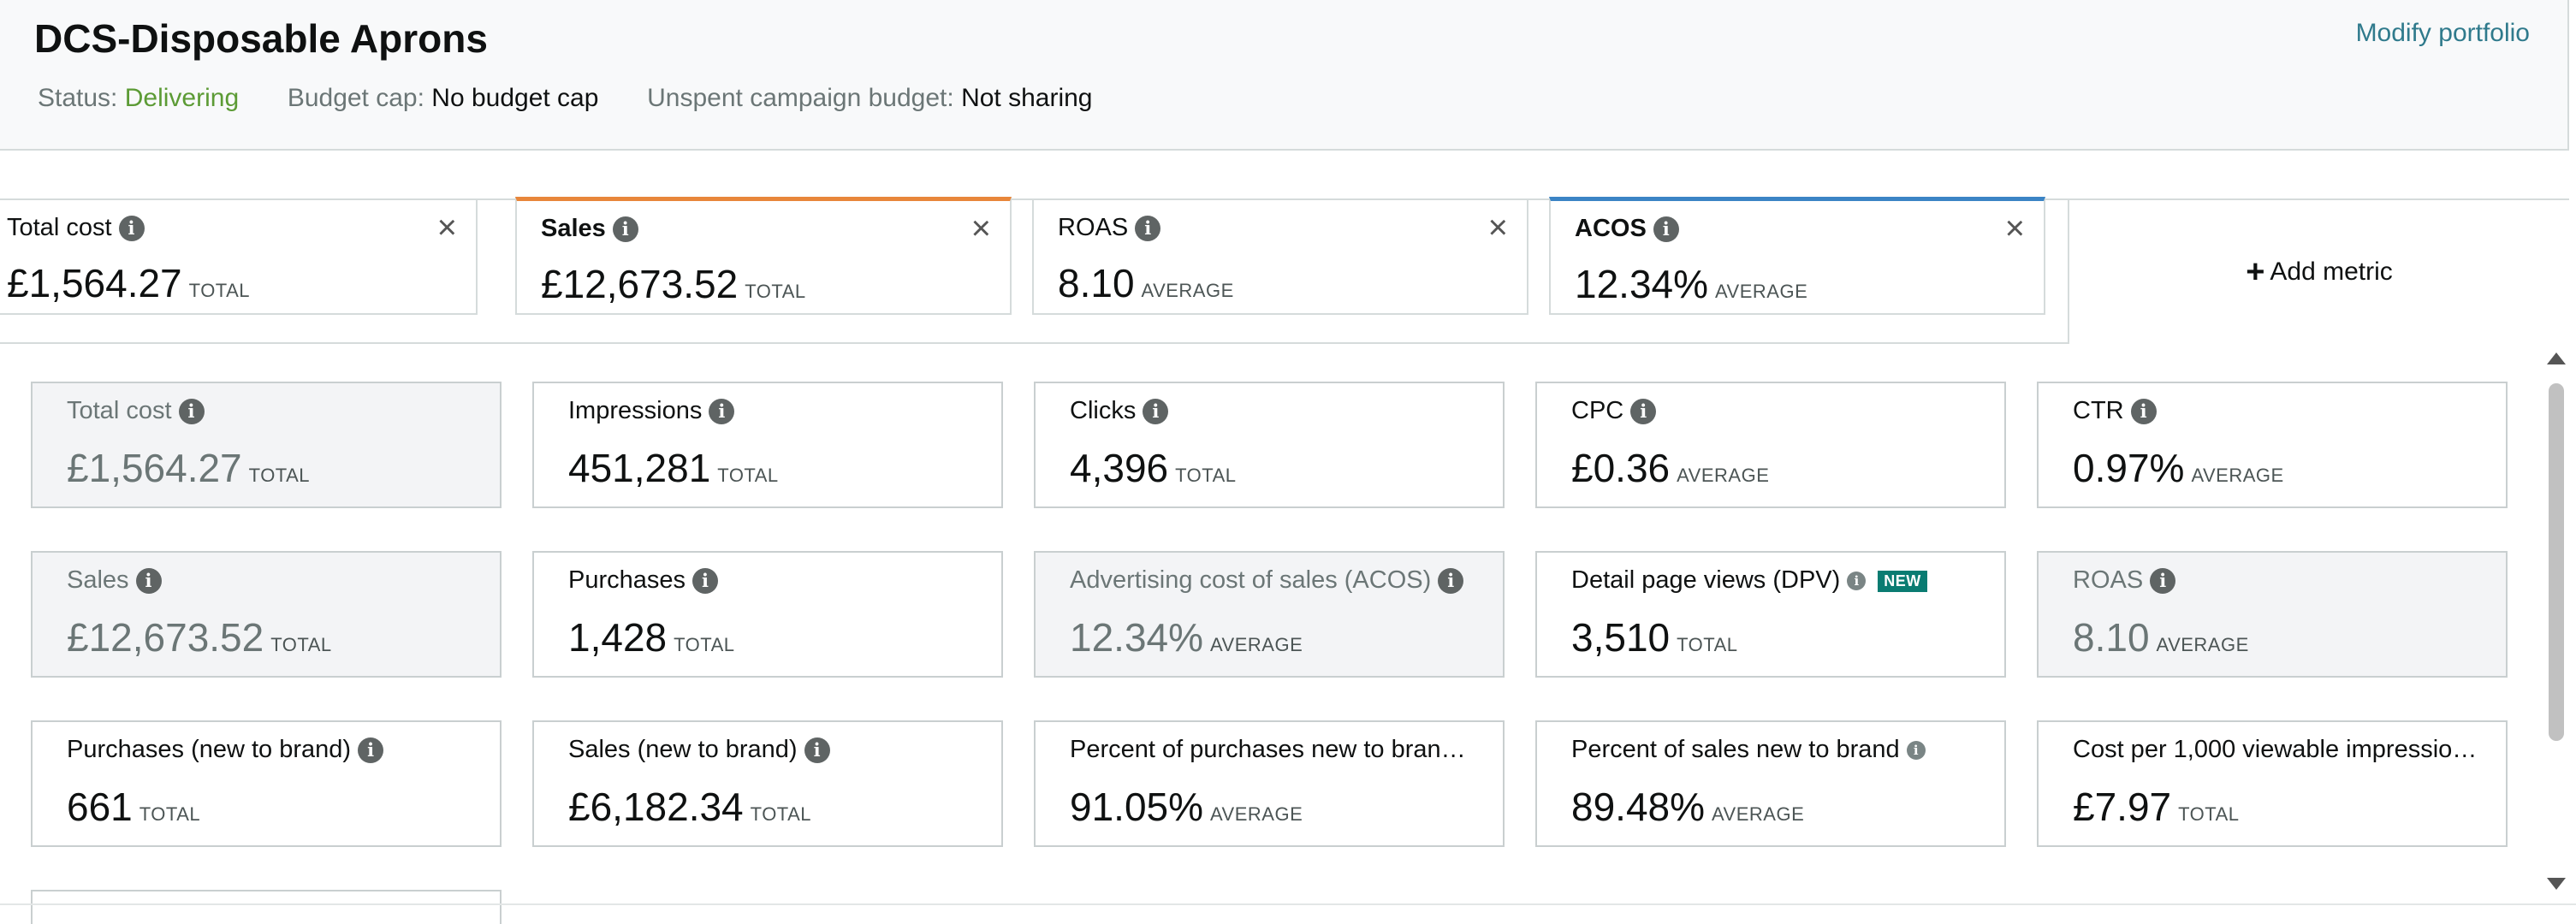  I want to click on add-metric-label: Add metric, so click(2331, 272).